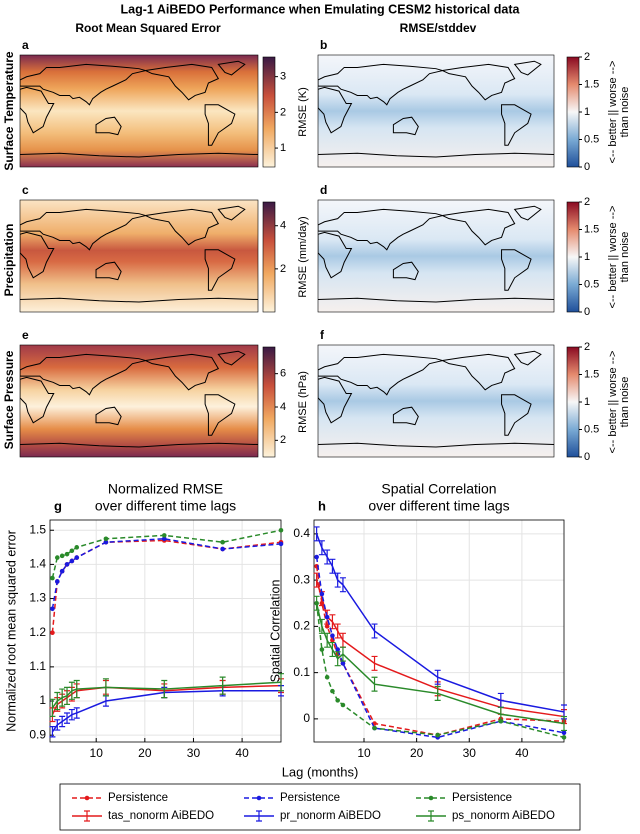  Describe the element at coordinates (438, 489) in the screenshot. I see `chart-title: Spatial Correlation` at that location.